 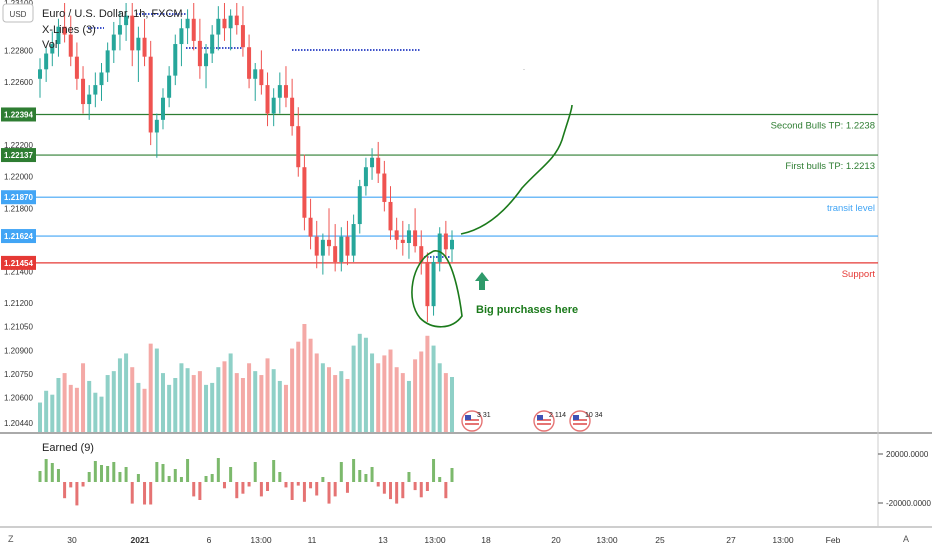 What do you see at coordinates (586, 421) in the screenshot?
I see `event-flag-icon: 10 34` at bounding box center [586, 421].